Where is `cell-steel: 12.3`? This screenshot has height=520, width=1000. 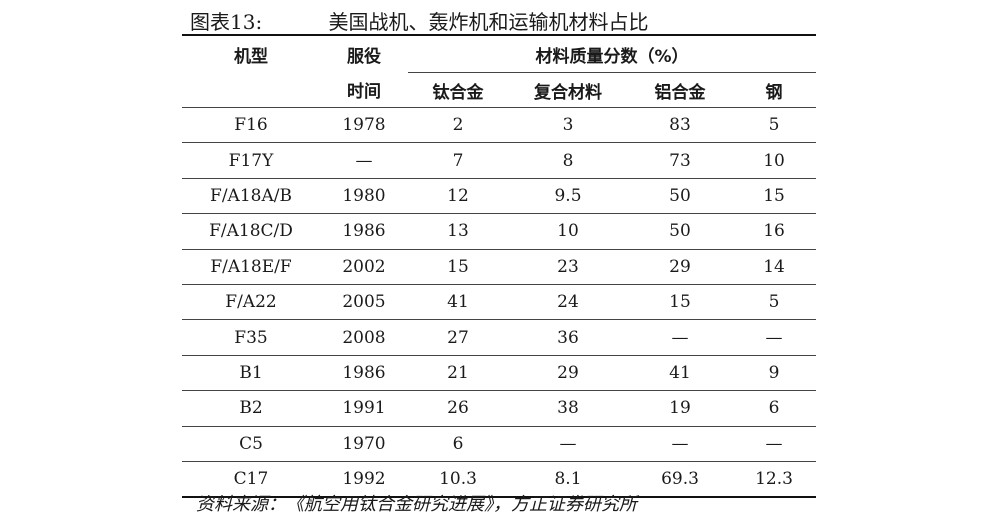
cell-steel: 12.3 is located at coordinates (774, 479).